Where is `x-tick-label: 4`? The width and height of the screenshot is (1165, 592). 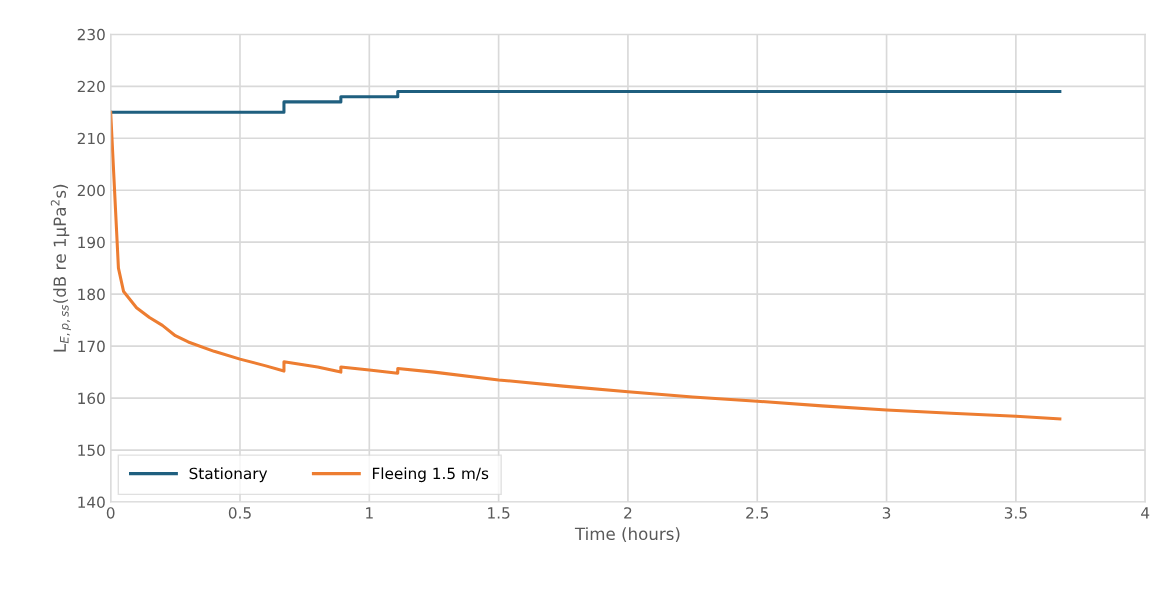
x-tick-label: 4 is located at coordinates (1145, 513).